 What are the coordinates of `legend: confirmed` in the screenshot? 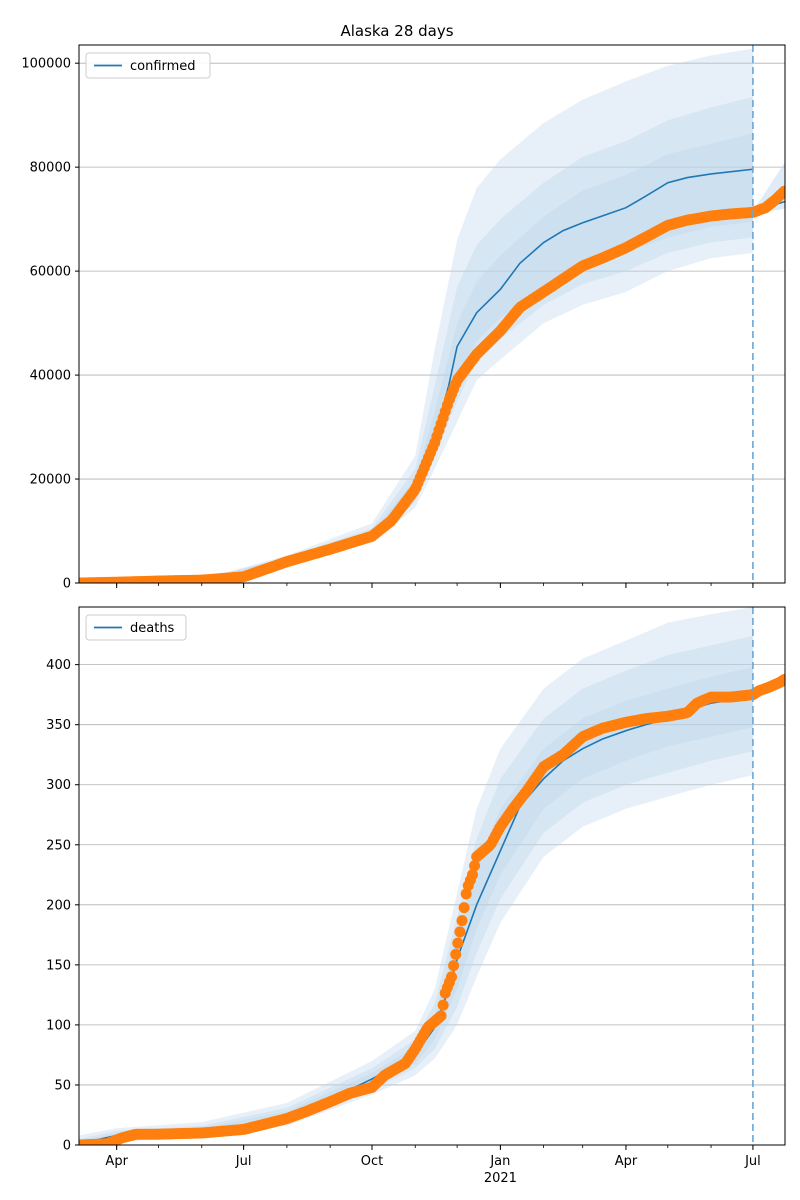 It's located at (148, 65).